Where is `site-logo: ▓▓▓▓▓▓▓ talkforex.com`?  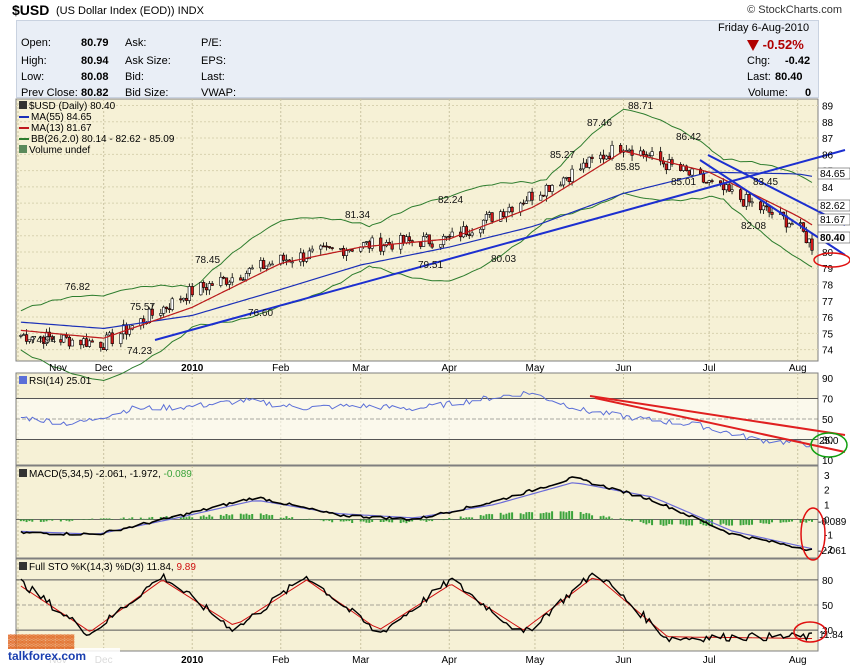
site-logo: ▓▓▓▓▓▓▓ talkforex.com is located at coordinates (64, 645).